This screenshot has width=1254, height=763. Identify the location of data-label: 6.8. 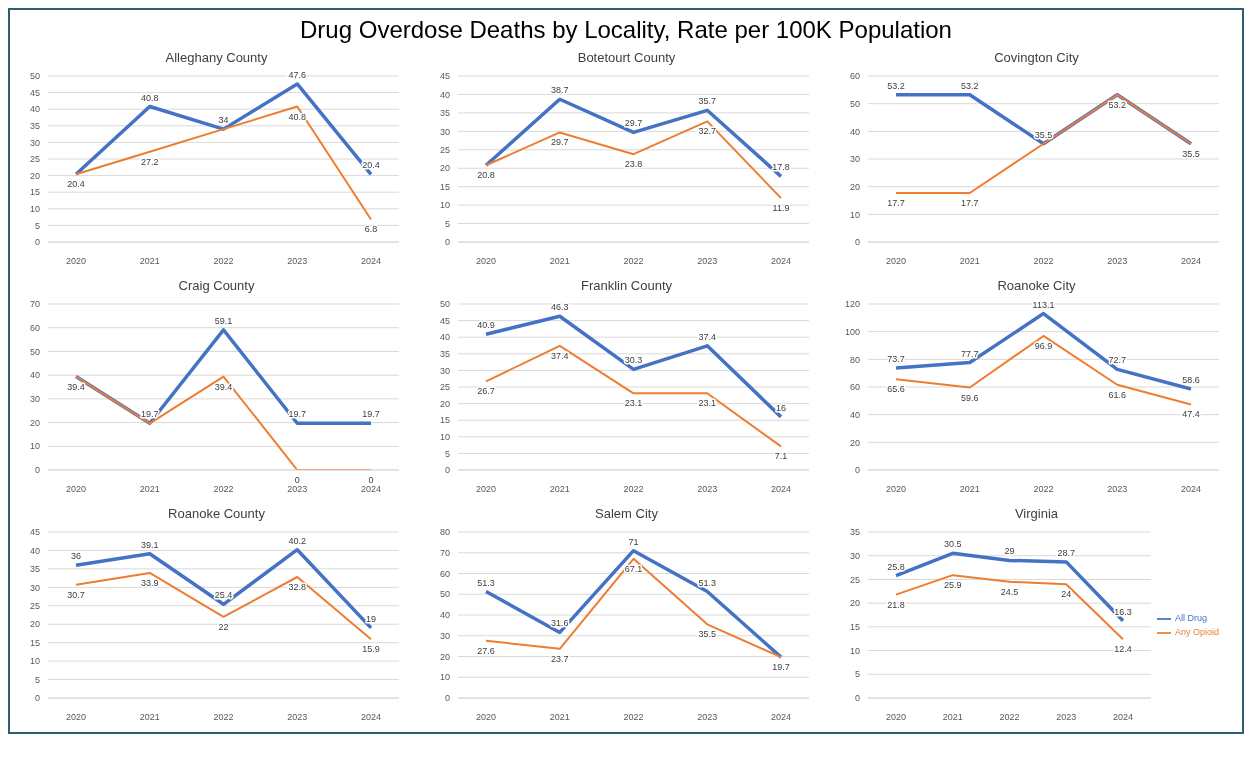
(371, 229).